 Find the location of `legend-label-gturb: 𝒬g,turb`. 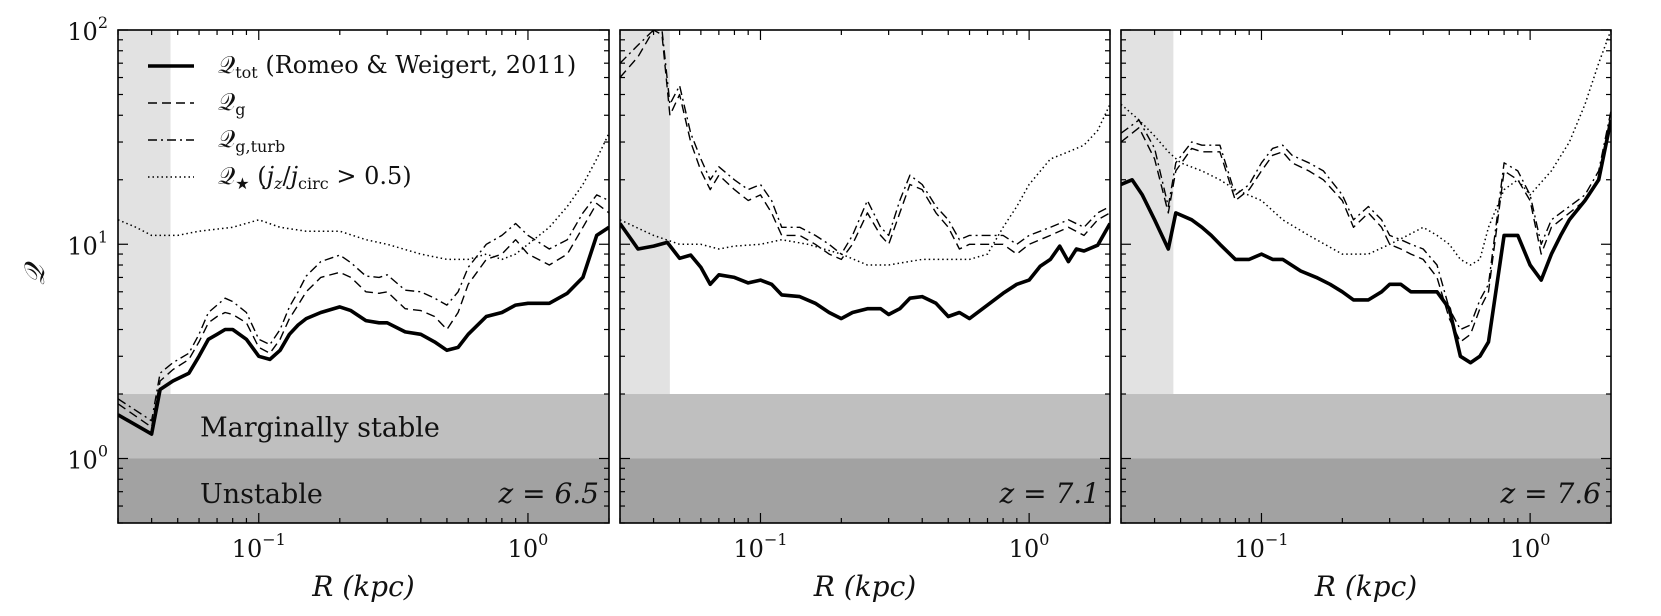

legend-label-gturb: 𝒬g,turb is located at coordinates (251, 140).